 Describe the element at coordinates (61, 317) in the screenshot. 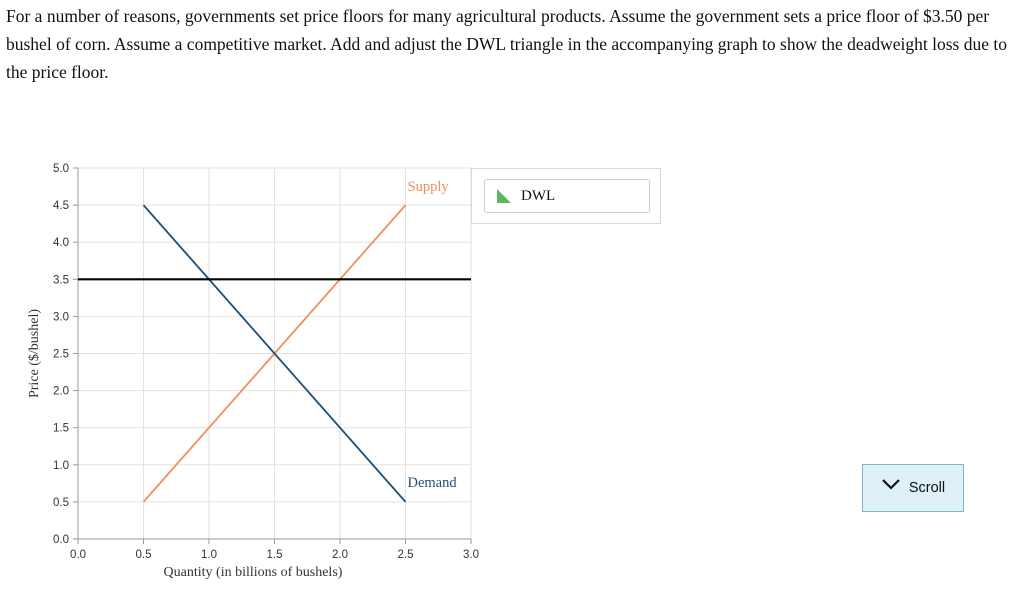

I see `y-tick-label: 3.0` at that location.